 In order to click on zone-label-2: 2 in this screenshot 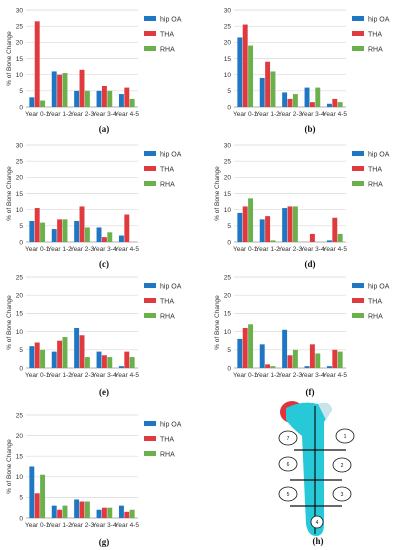, I will do `click(342, 466)`.